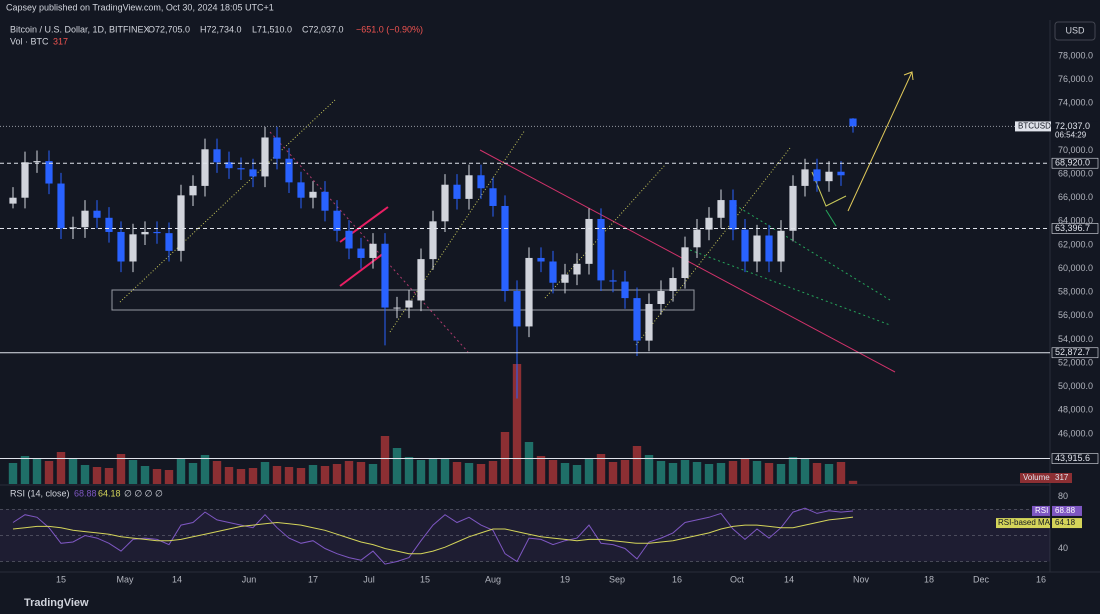 This screenshot has width=1100, height=614. I want to click on arrow-head, so click(908, 76).